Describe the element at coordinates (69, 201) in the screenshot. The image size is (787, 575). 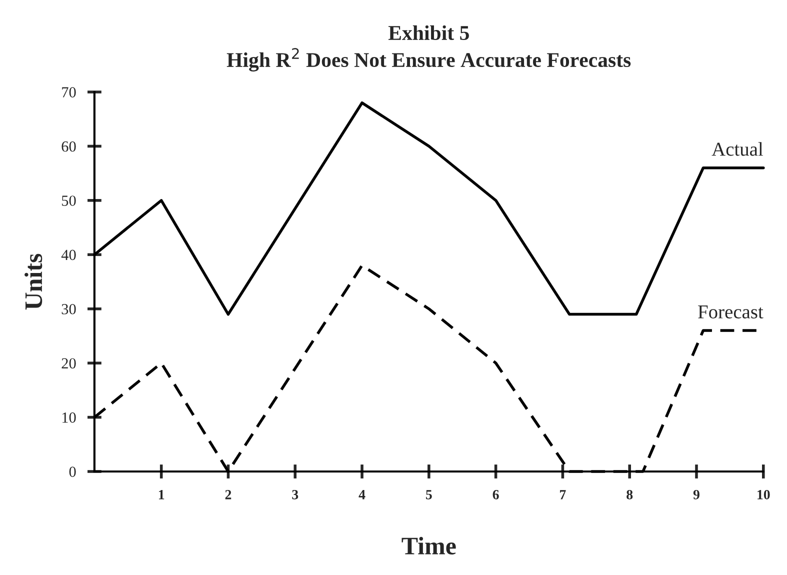
I see `y-tick-label: 50` at that location.